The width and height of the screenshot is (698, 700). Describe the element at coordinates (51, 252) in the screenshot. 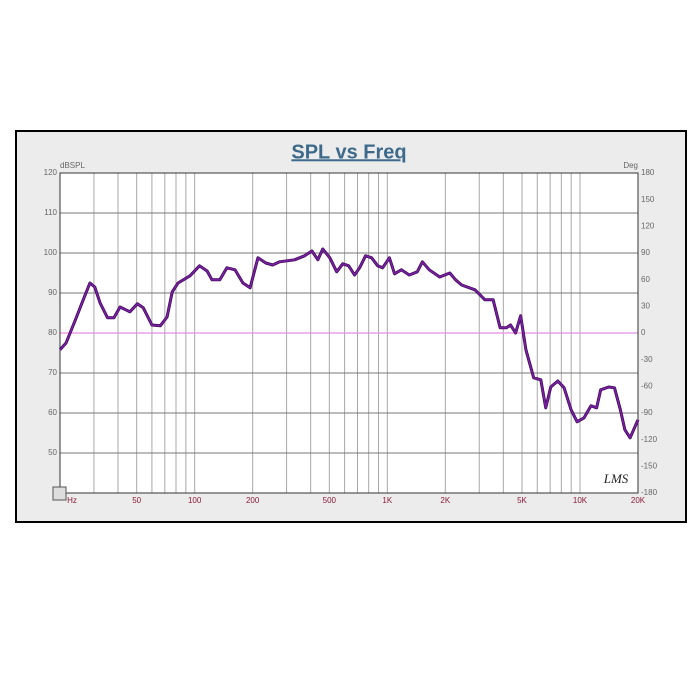

I see `y-tick-label: 100` at that location.